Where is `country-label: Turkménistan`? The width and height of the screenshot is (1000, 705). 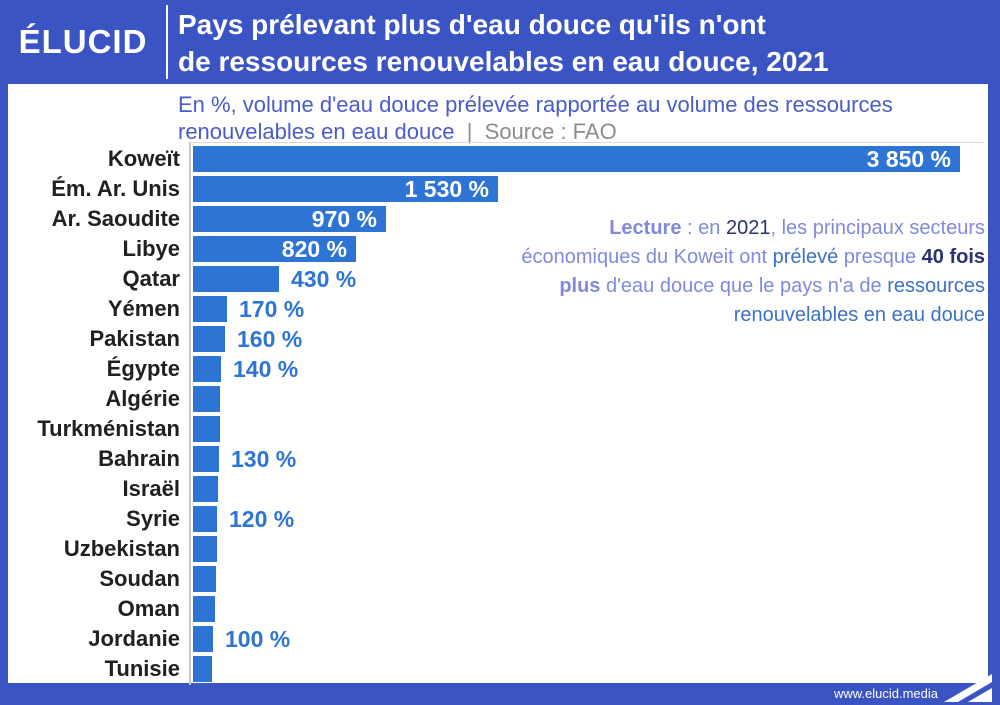
country-label: Turkménistan is located at coordinates (108, 428).